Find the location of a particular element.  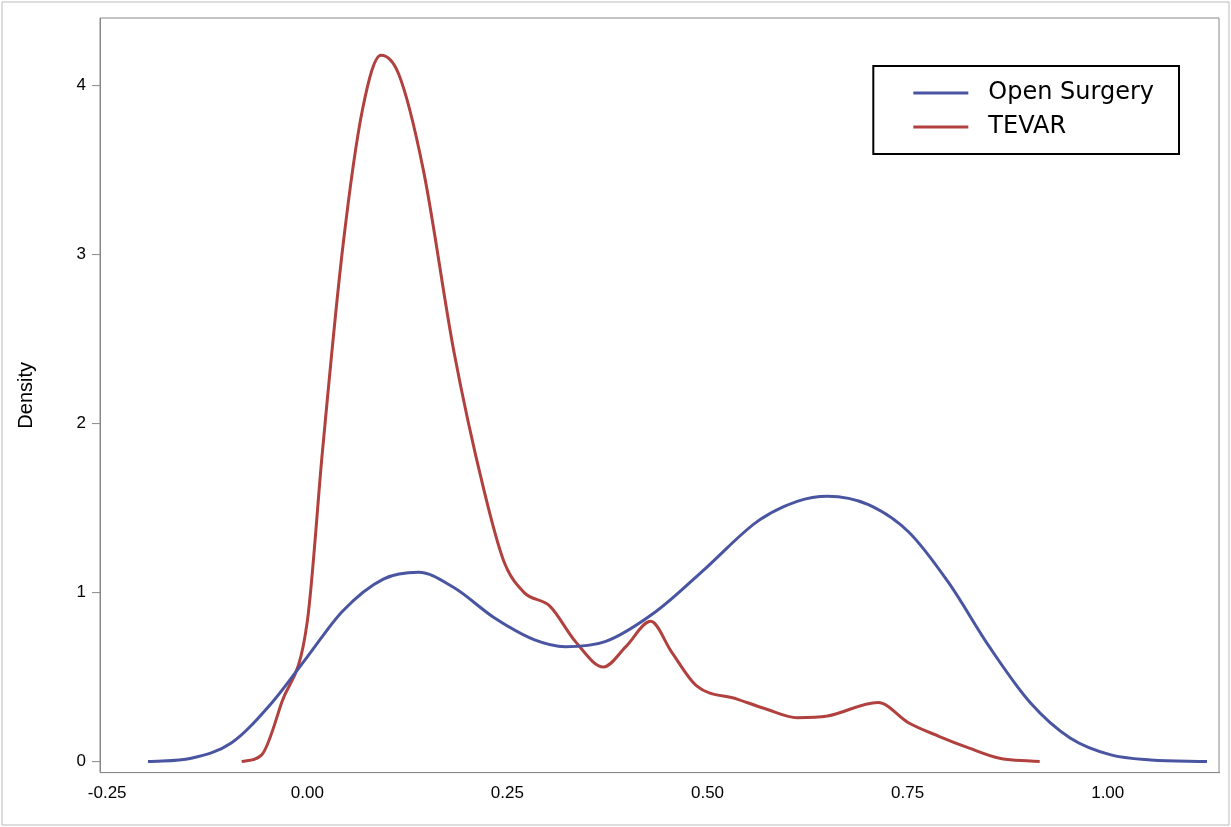

y-tick-label: 1 is located at coordinates (81, 592).